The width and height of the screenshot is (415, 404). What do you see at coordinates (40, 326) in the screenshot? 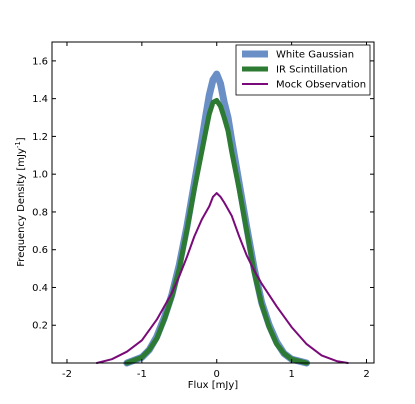
I see `y-tick-label: 0.2` at bounding box center [40, 326].